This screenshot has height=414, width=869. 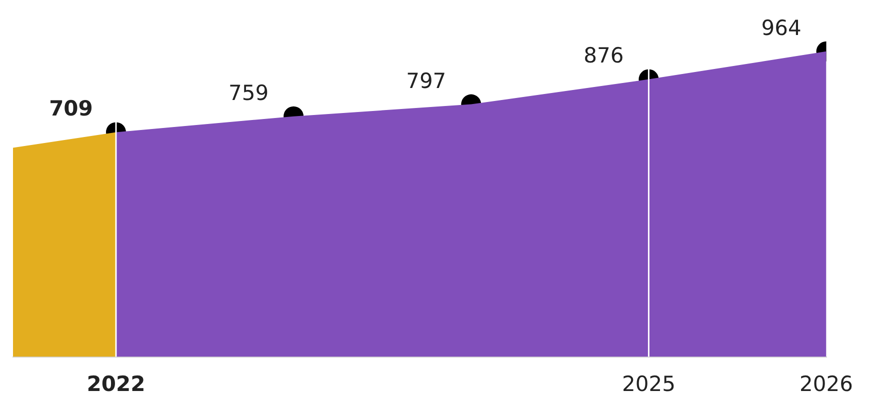 I want to click on data-label: 876, so click(x=604, y=56).